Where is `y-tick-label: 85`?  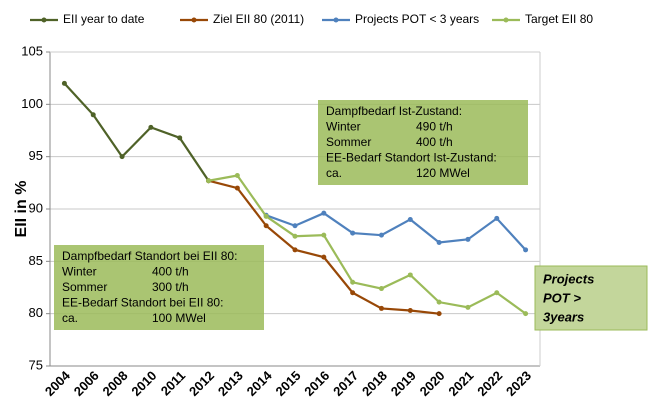
y-tick-label: 85 is located at coordinates (36, 260).